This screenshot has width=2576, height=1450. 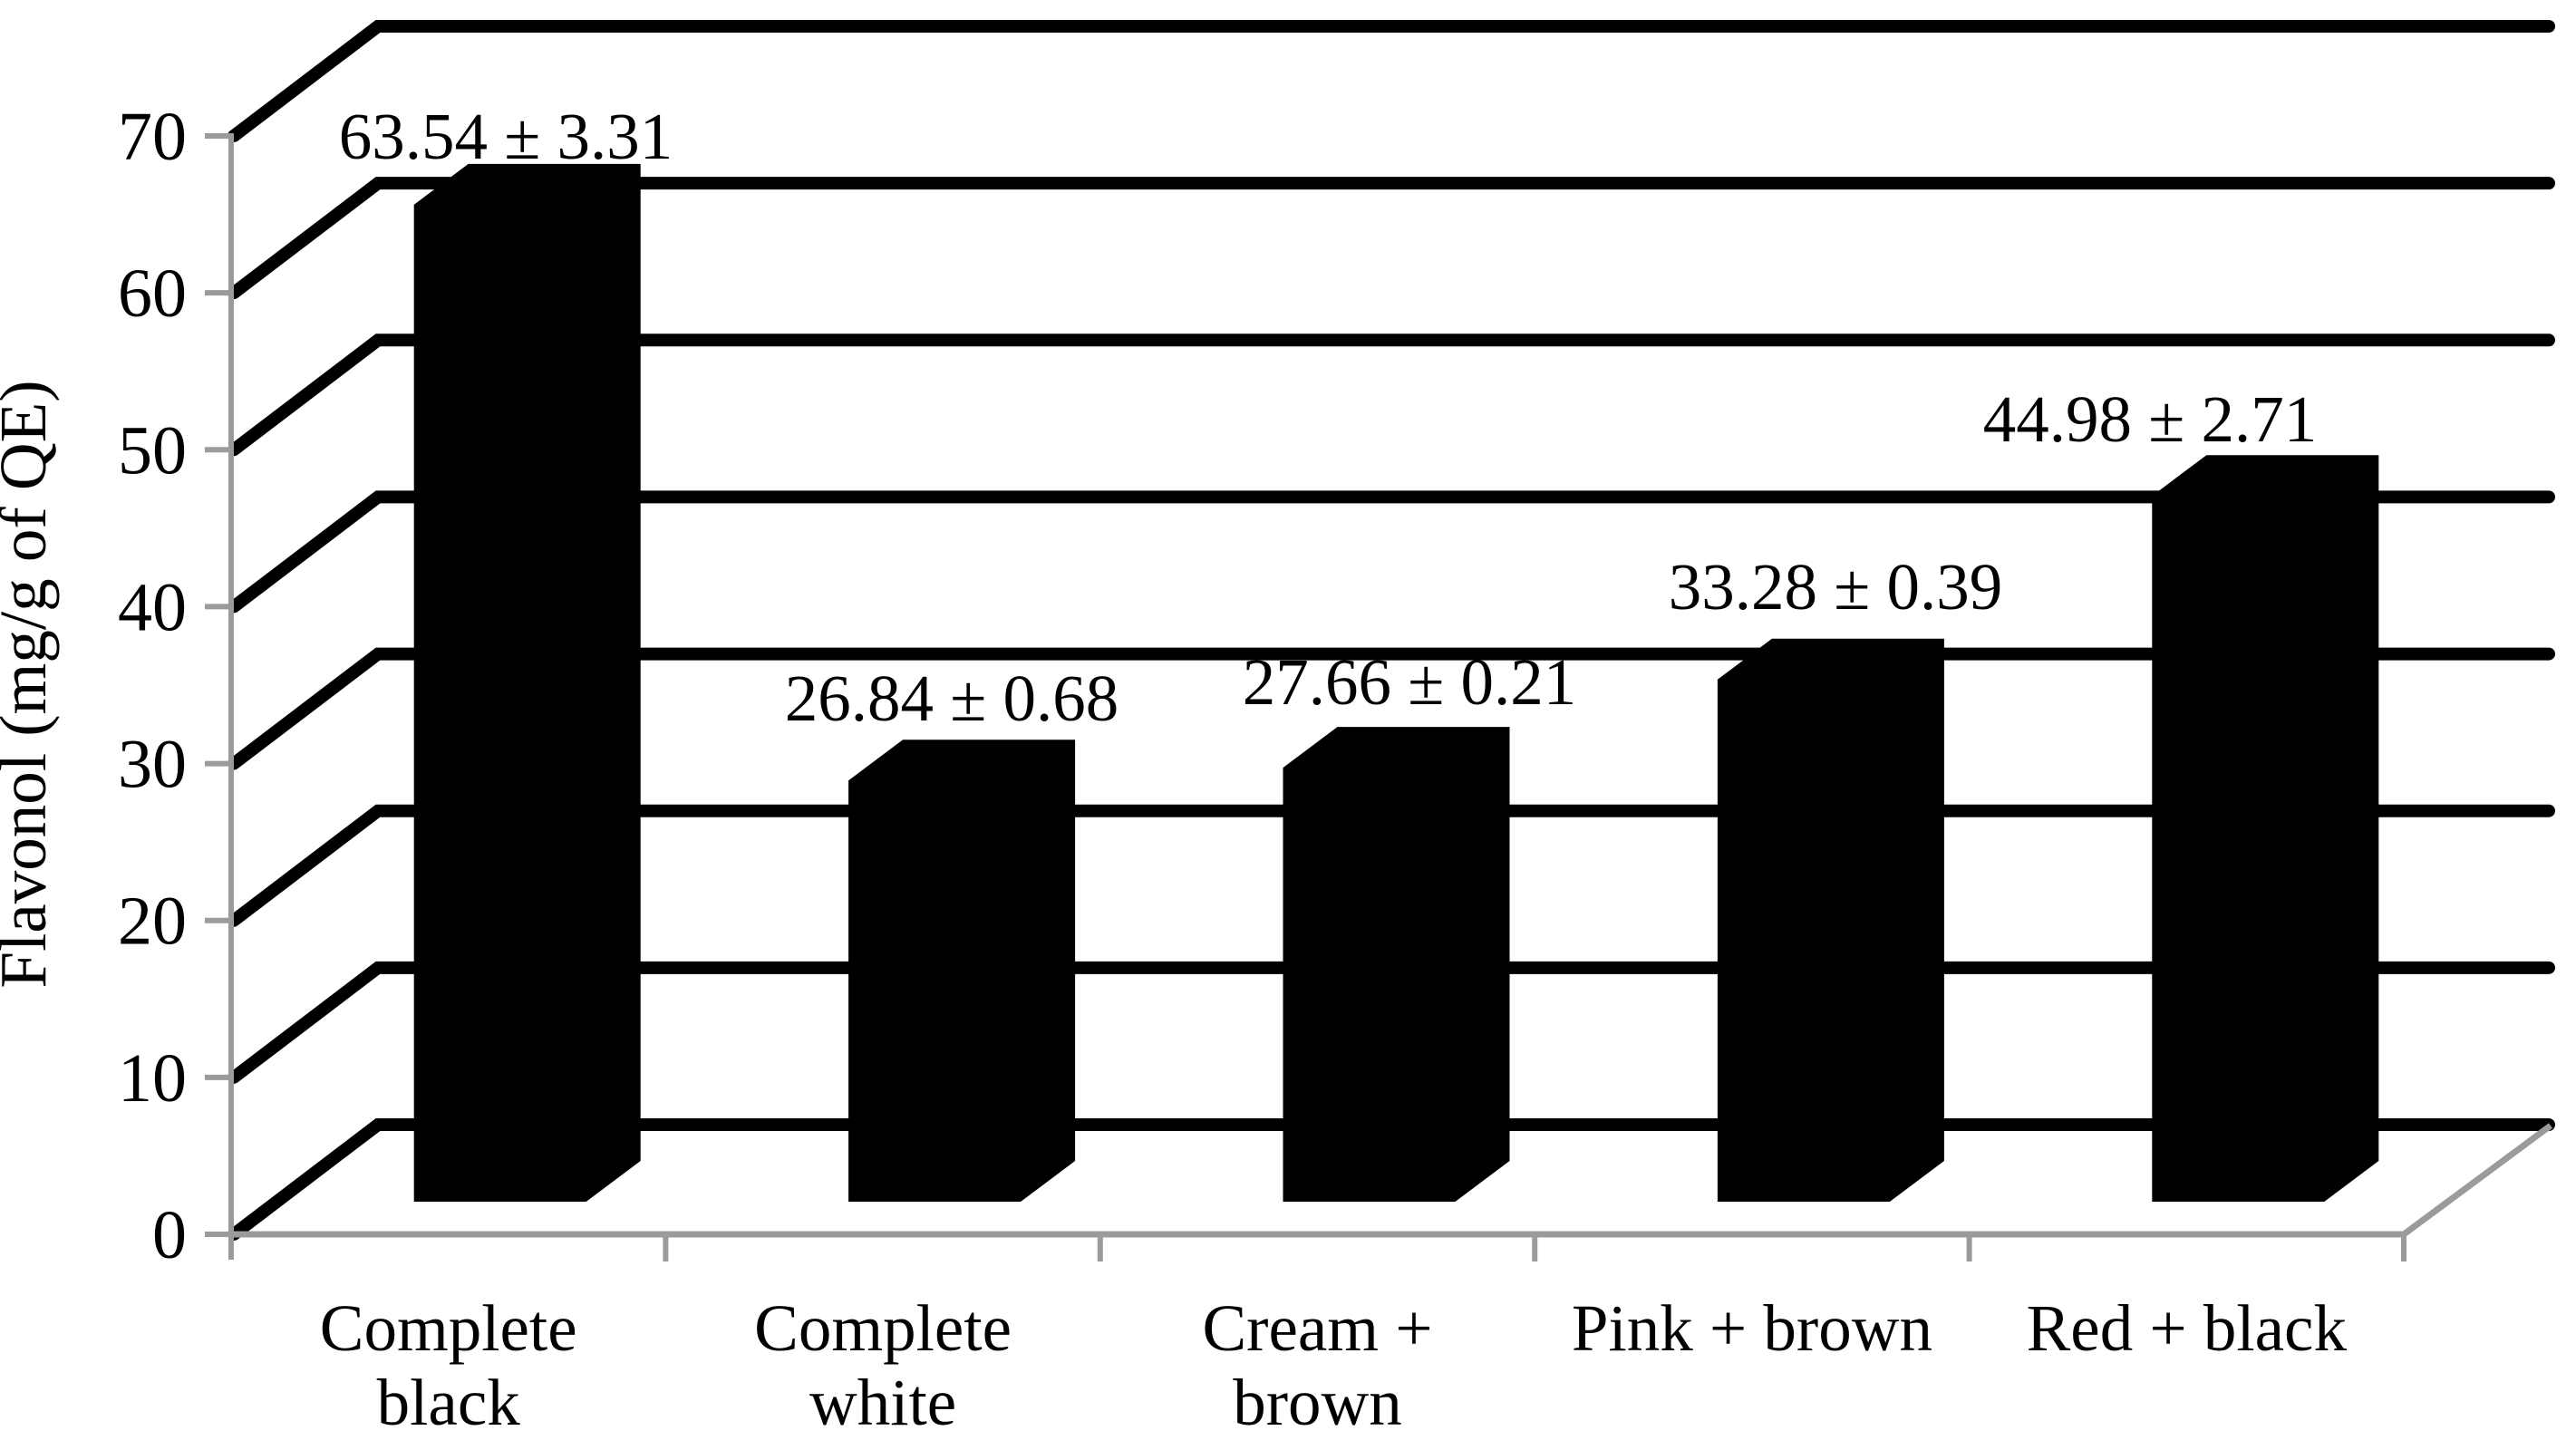 What do you see at coordinates (152, 137) in the screenshot?
I see `y-tick-label-70: 70` at bounding box center [152, 137].